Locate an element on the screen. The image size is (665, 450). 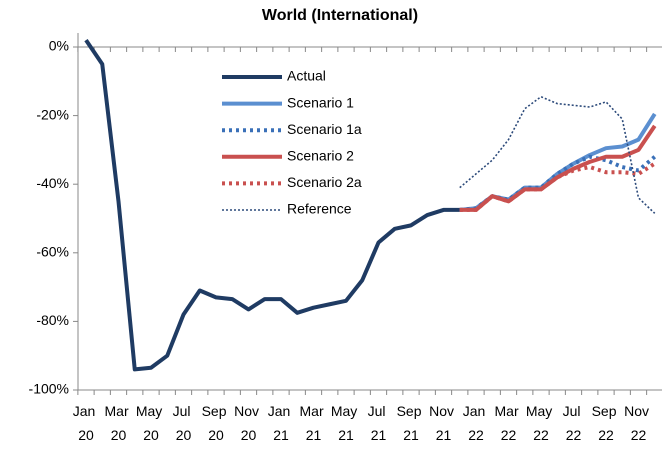
legend-label: Scenario 2 is located at coordinates (320, 156).